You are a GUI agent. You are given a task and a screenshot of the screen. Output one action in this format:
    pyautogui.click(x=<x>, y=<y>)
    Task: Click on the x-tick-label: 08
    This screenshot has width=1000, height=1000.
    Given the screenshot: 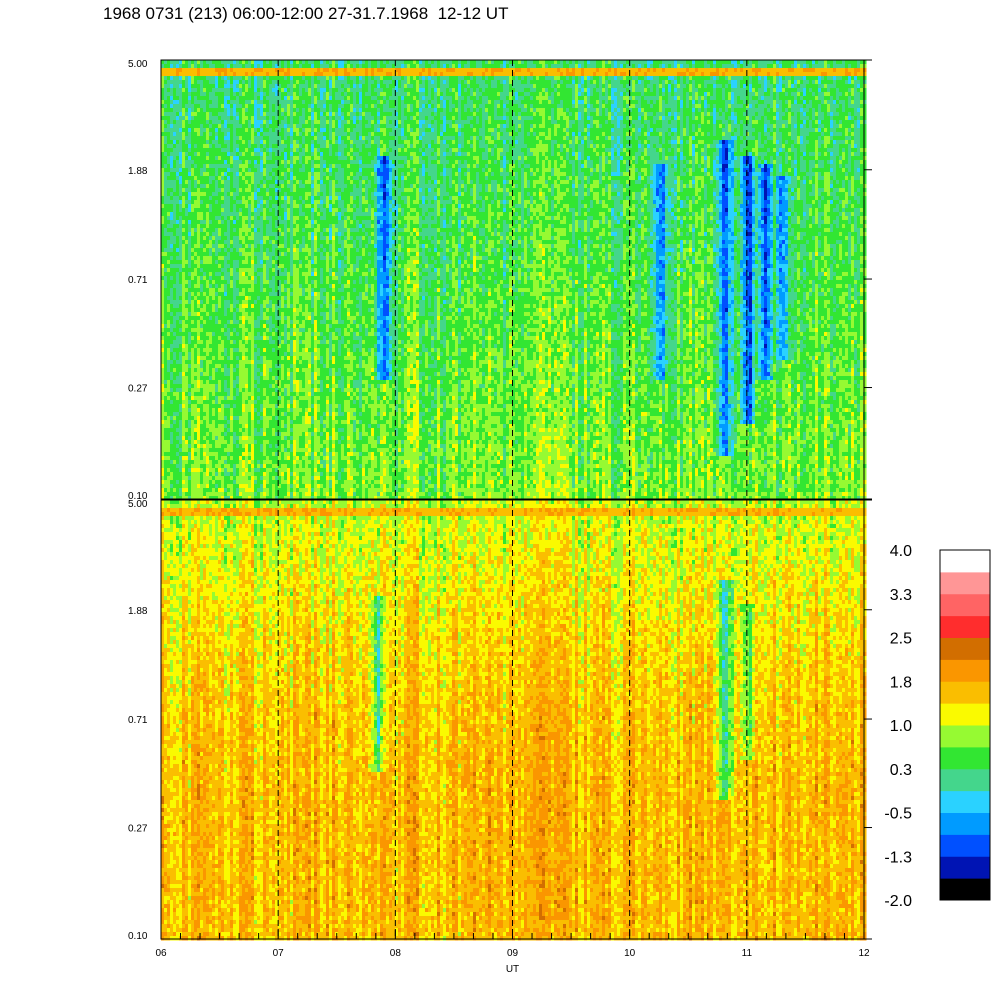 What is the action you would take?
    pyautogui.click(x=396, y=953)
    